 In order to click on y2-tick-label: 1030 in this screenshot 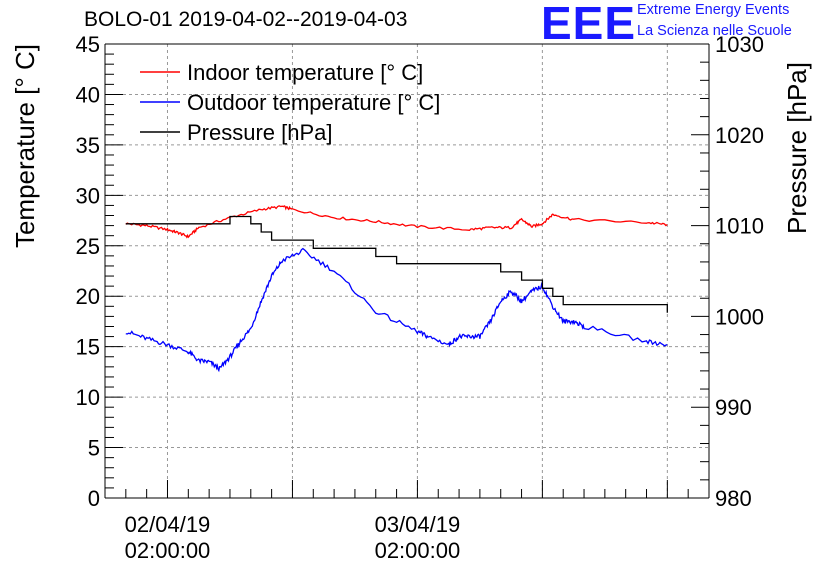, I will do `click(739, 44)`.